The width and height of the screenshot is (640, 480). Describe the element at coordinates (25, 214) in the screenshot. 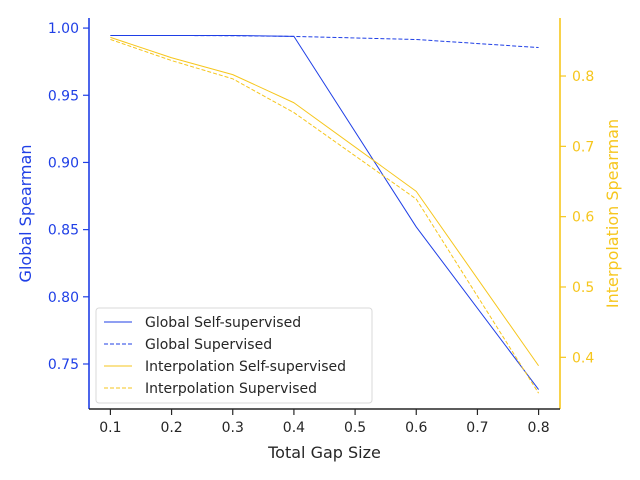

I see `left-axis-label: Global Spearman` at that location.